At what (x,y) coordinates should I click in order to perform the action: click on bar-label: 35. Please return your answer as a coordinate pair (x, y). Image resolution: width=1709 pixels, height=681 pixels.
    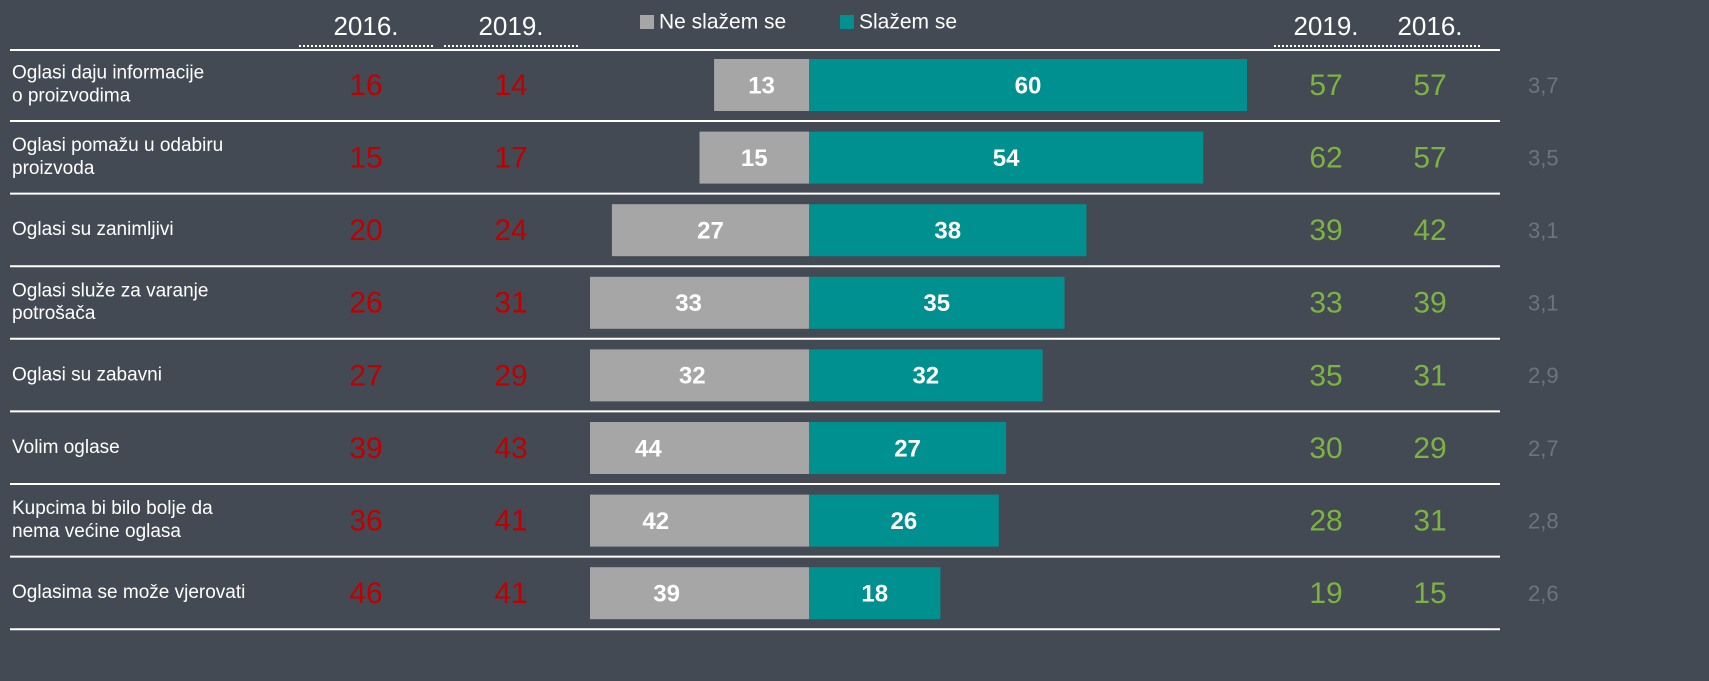
    Looking at the image, I should click on (936, 303).